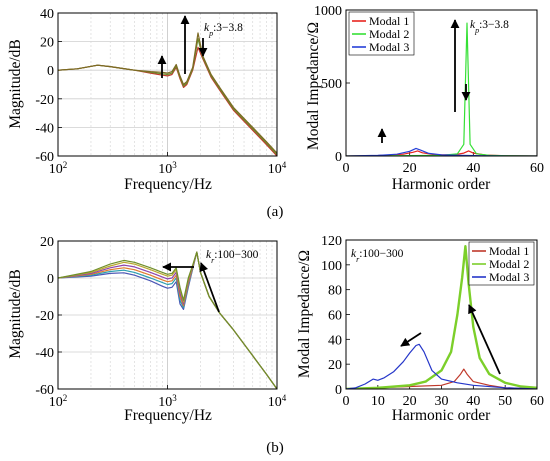 The image size is (550, 461). I want to click on b-left-grid, so click(167, 315).